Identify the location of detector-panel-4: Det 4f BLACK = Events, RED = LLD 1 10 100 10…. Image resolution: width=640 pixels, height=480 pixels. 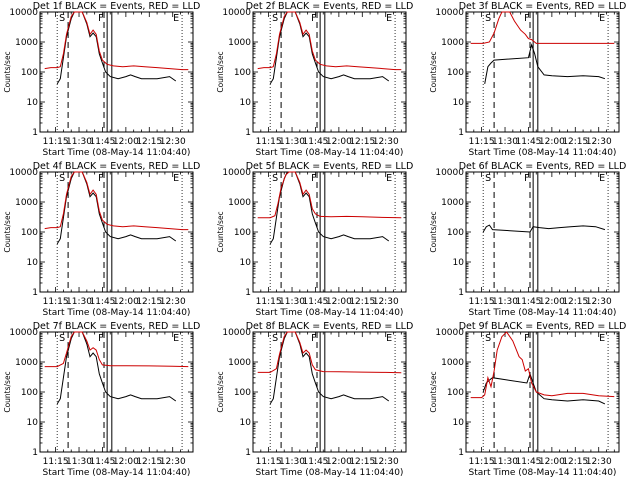
(101, 239).